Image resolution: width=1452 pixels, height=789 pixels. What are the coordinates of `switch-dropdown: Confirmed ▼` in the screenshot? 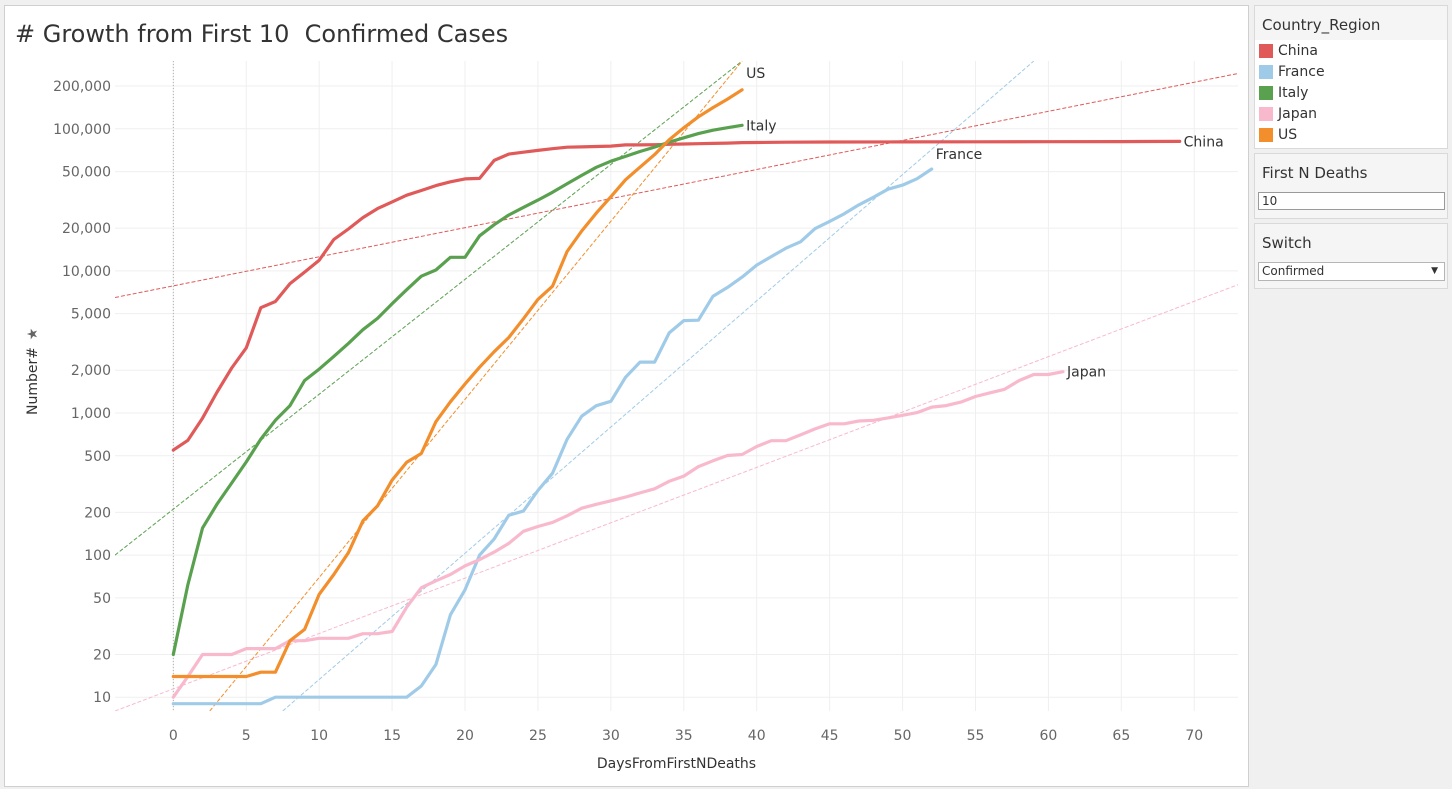 It's located at (1351, 271).